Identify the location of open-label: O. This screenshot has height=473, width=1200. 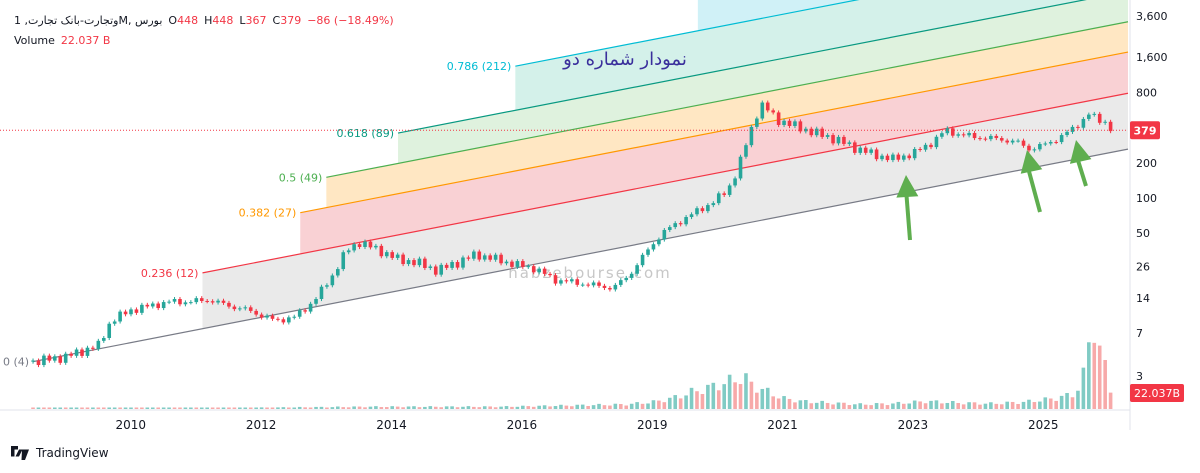
(173, 20).